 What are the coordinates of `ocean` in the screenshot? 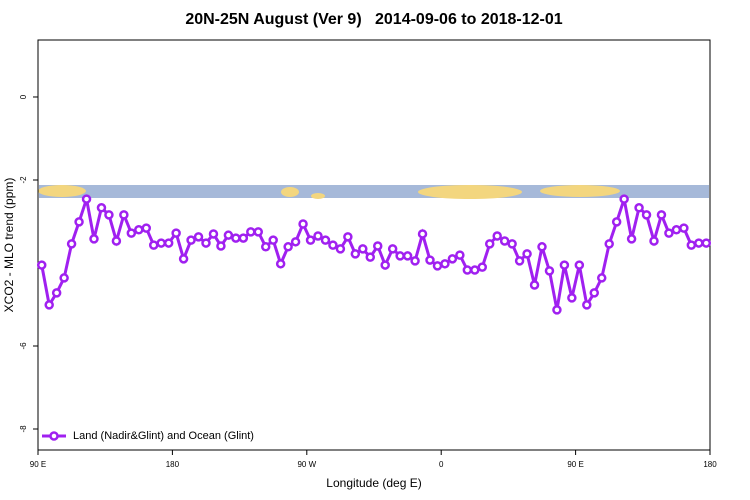 It's located at (374, 191).